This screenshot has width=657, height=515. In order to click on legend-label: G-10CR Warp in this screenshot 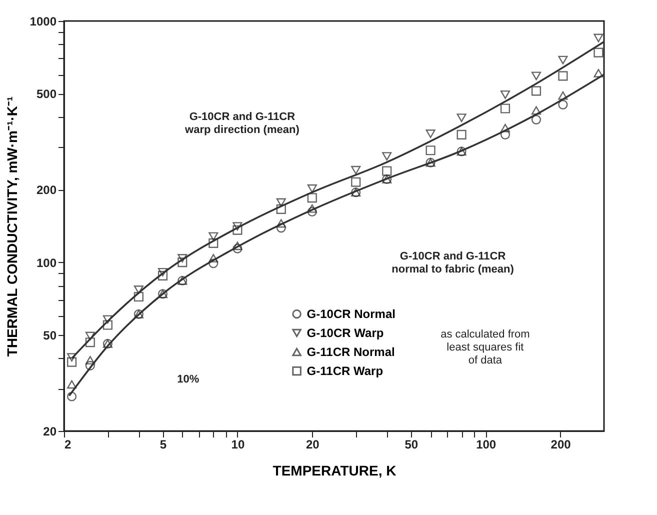, I will do `click(345, 333)`.